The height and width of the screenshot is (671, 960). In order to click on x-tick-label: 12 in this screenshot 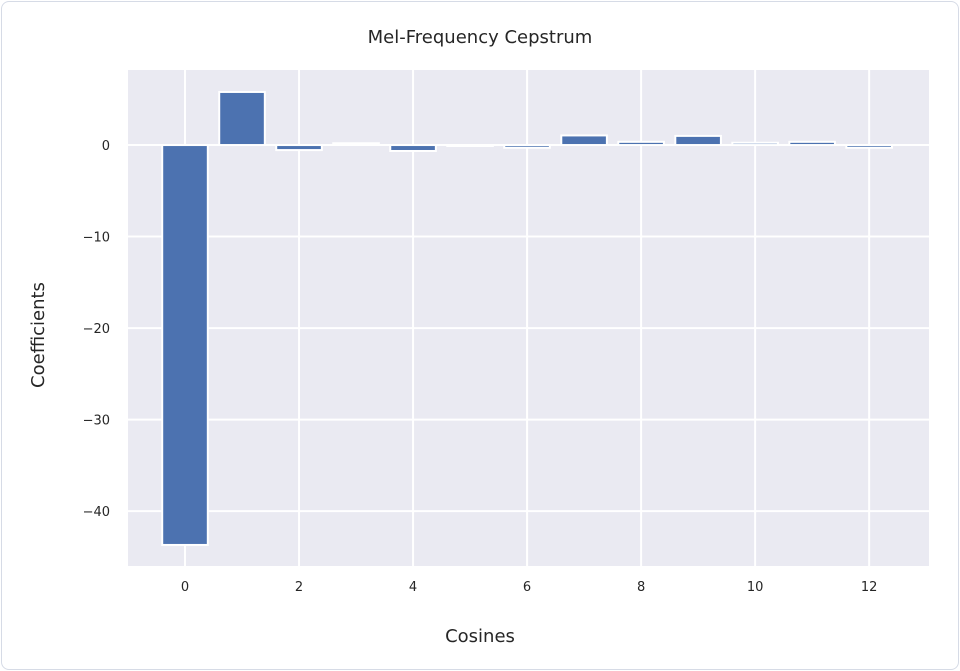, I will do `click(869, 587)`.